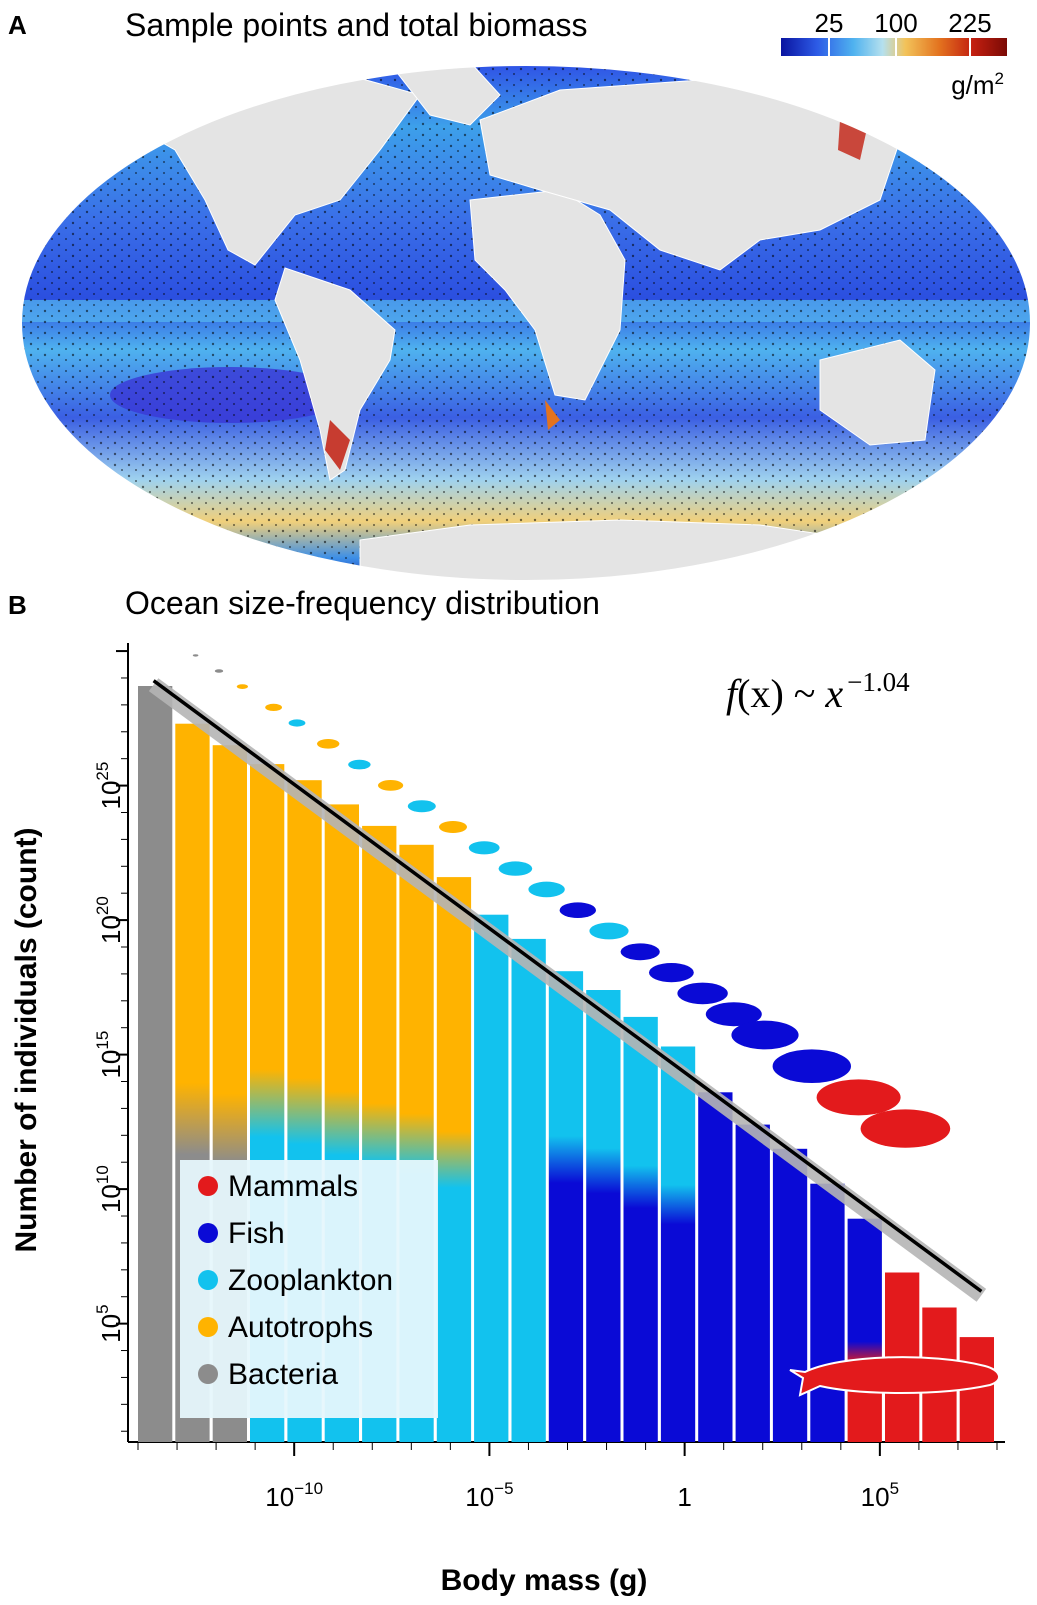  I want to click on x-axis-title: Body mass (g), so click(544, 1580).